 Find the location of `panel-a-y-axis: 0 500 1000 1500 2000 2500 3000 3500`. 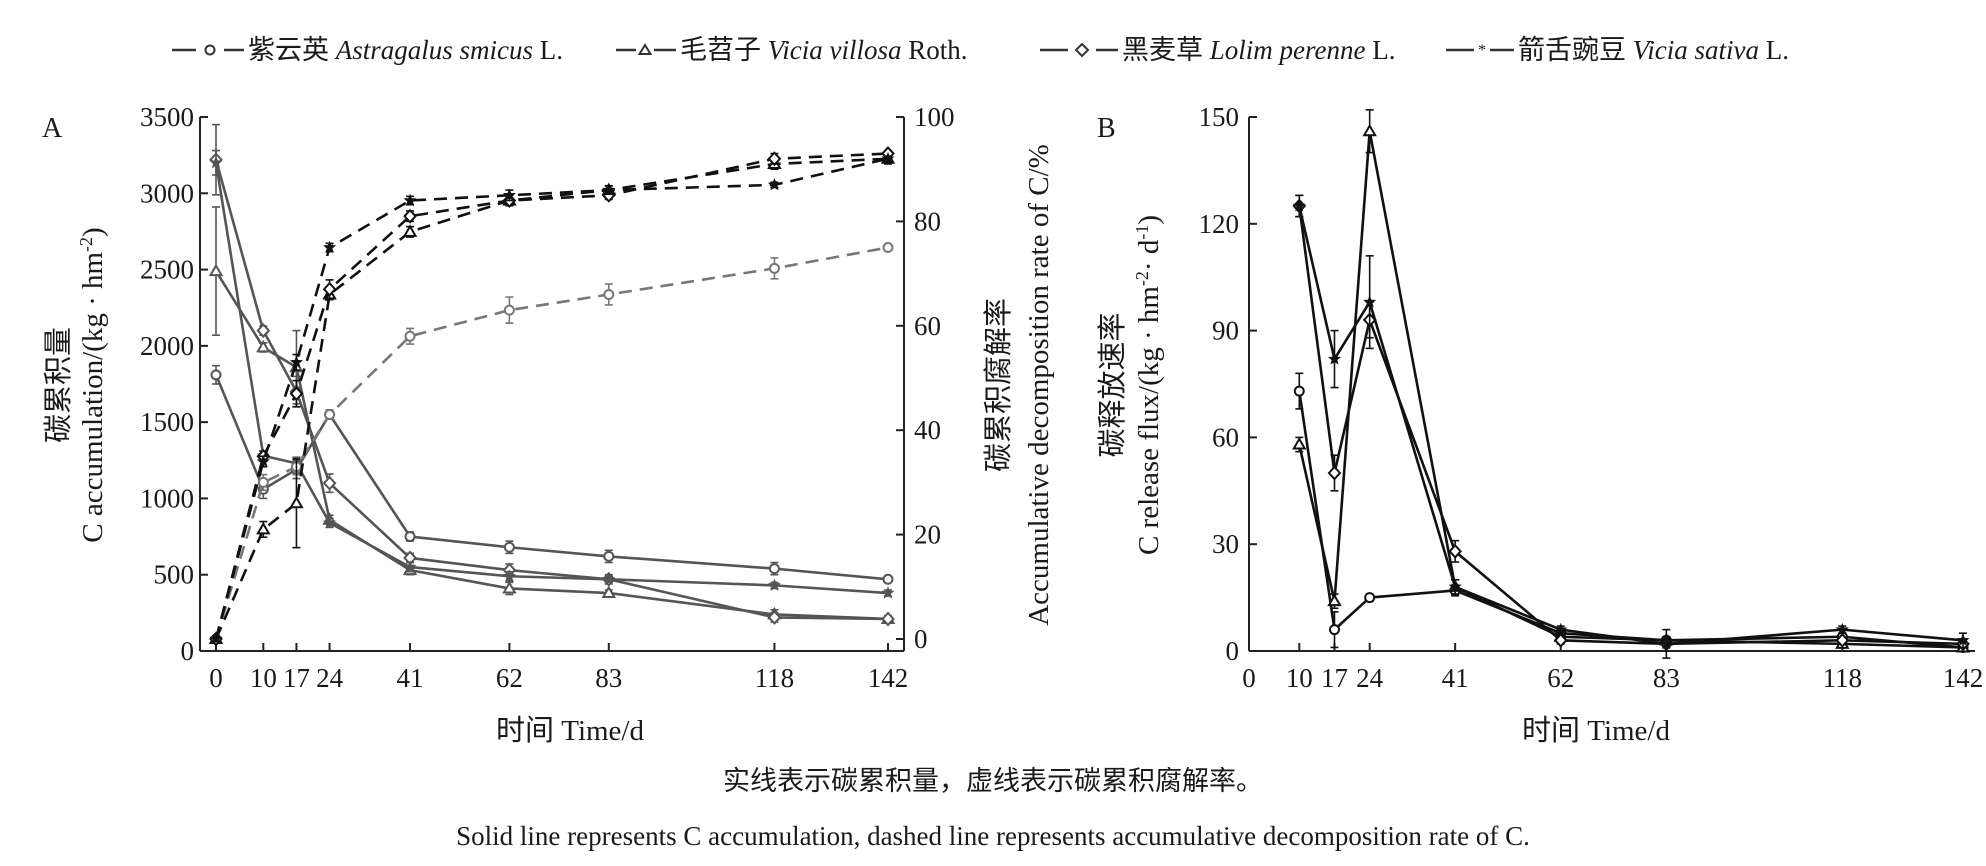

panel-a-y-axis: 0 500 1000 1500 2000 2500 3000 3500 is located at coordinates (174, 384).